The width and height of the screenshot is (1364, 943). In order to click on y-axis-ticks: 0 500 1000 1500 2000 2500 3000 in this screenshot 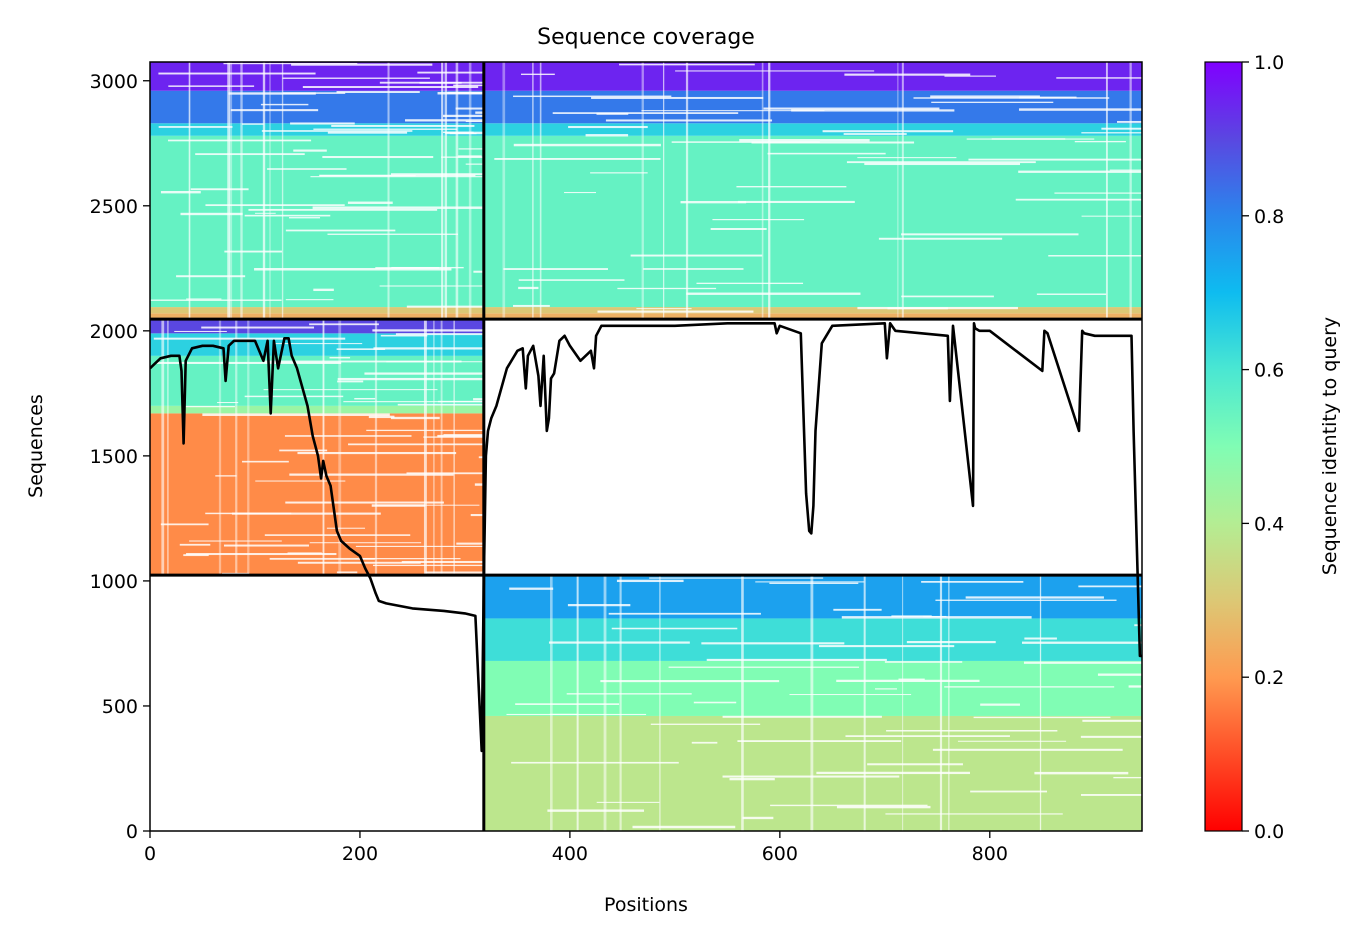, I will do `click(120, 457)`.